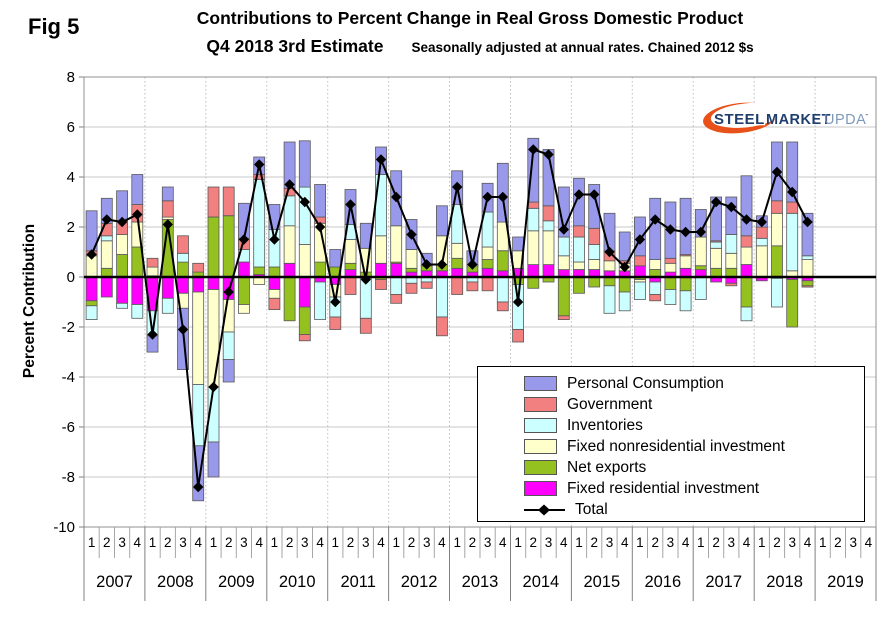  Describe the element at coordinates (846, 120) in the screenshot. I see `logo-word-update: UPDATE` at that location.